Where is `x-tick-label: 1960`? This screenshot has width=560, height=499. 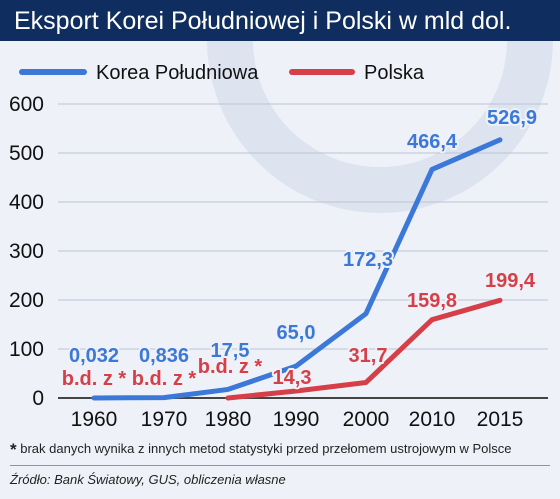 x-tick-label: 1960 is located at coordinates (94, 419).